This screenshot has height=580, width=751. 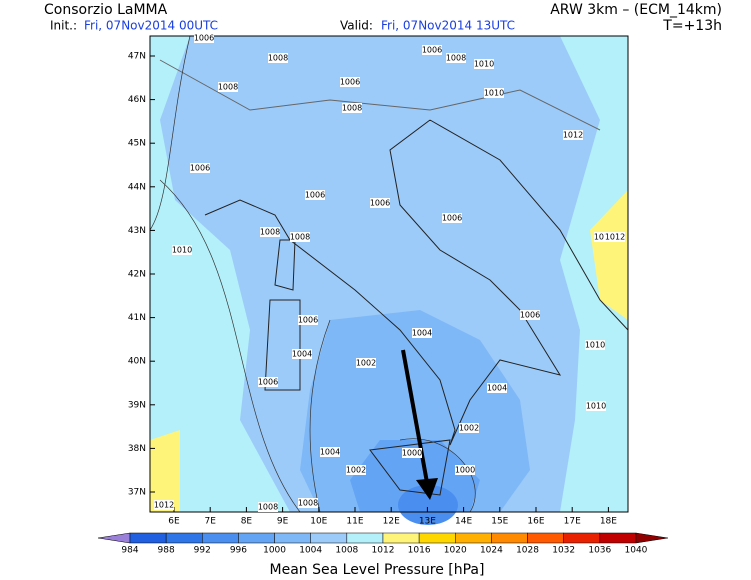 What do you see at coordinates (636, 551) in the screenshot?
I see `colorbar-tick: 1040` at bounding box center [636, 551].